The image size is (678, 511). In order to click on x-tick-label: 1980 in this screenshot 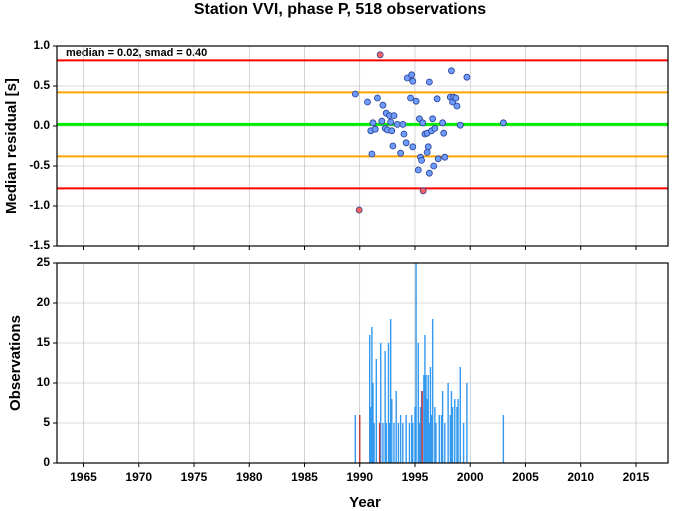, I will do `click(249, 477)`.